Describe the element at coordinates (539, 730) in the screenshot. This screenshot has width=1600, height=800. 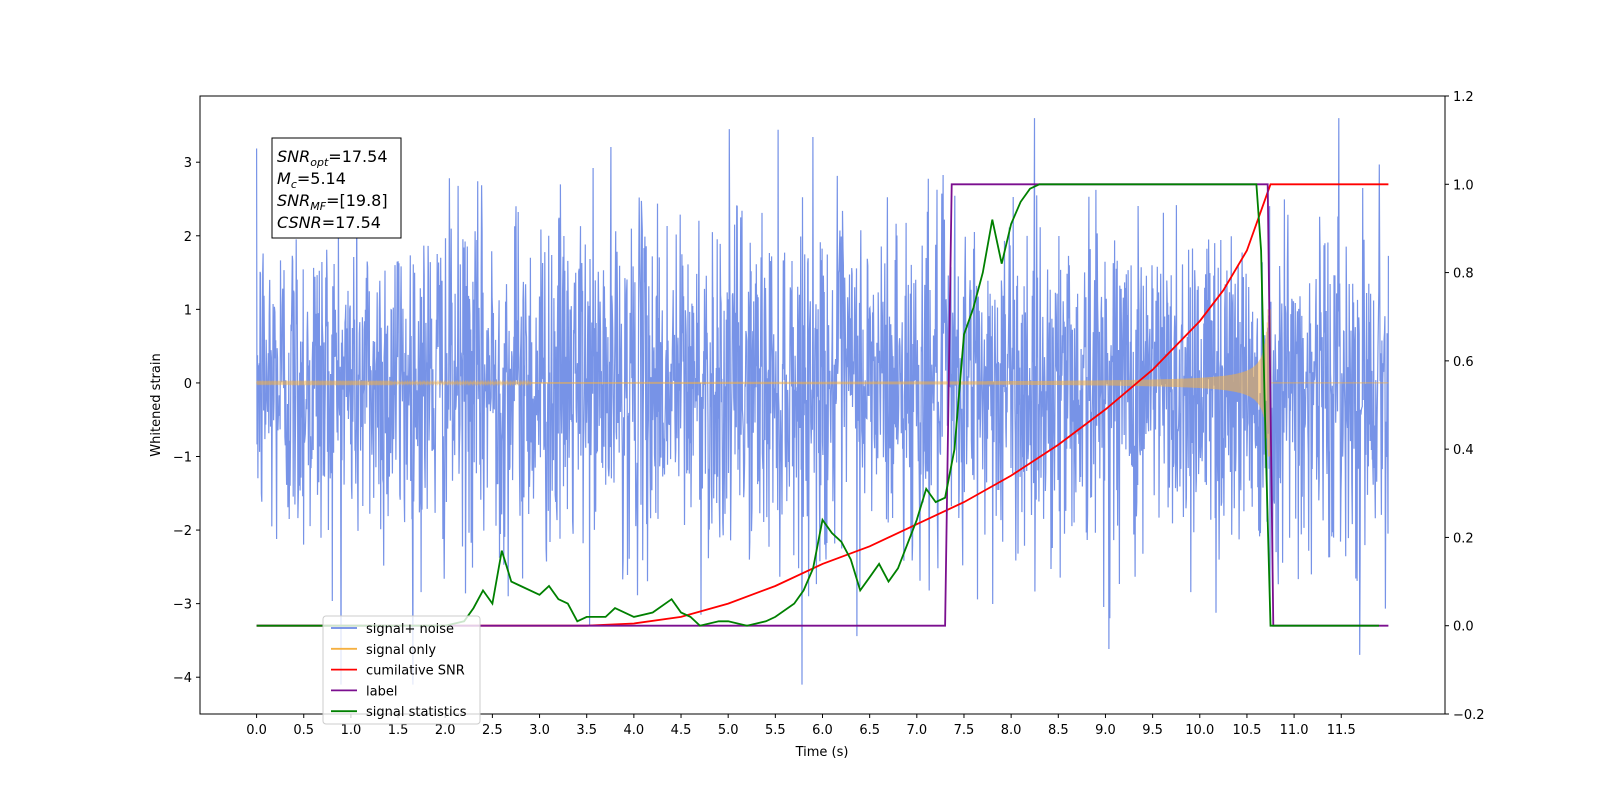
I see `x-tick-label: 3.0` at that location.